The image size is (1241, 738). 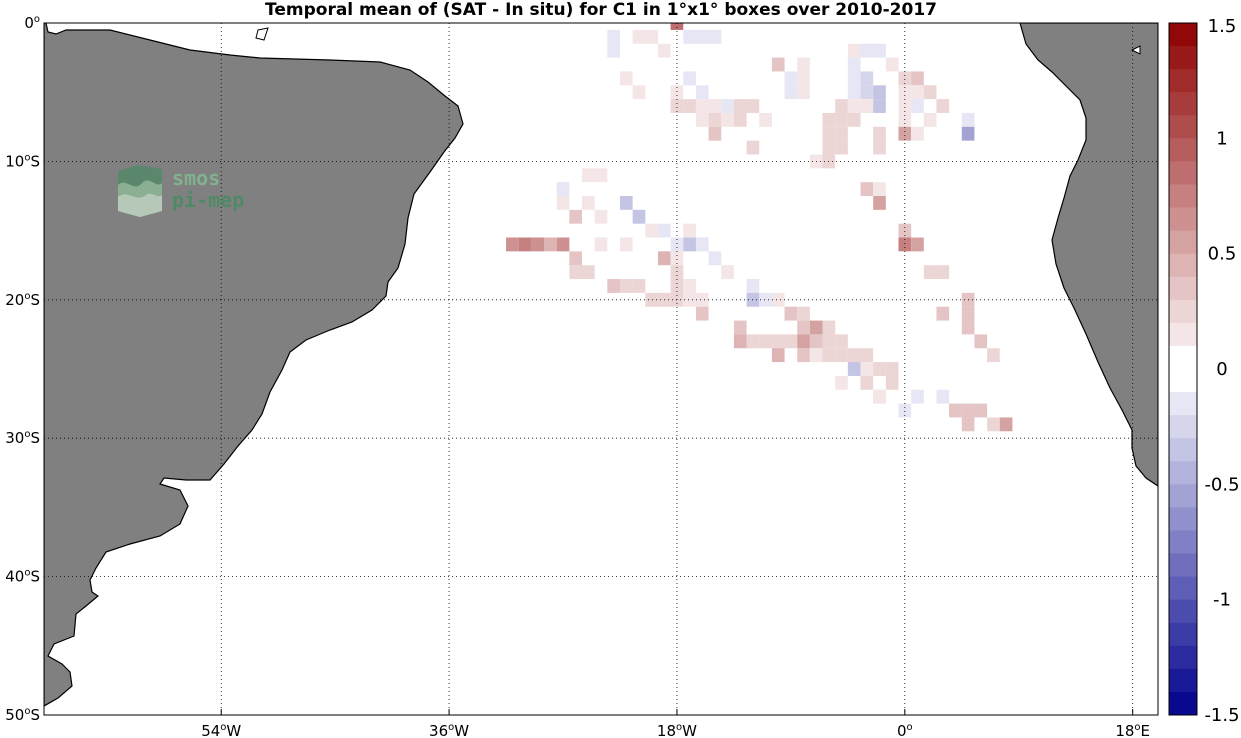 What do you see at coordinates (22, 715) in the screenshot?
I see `latitude-tick-label: 50oS` at bounding box center [22, 715].